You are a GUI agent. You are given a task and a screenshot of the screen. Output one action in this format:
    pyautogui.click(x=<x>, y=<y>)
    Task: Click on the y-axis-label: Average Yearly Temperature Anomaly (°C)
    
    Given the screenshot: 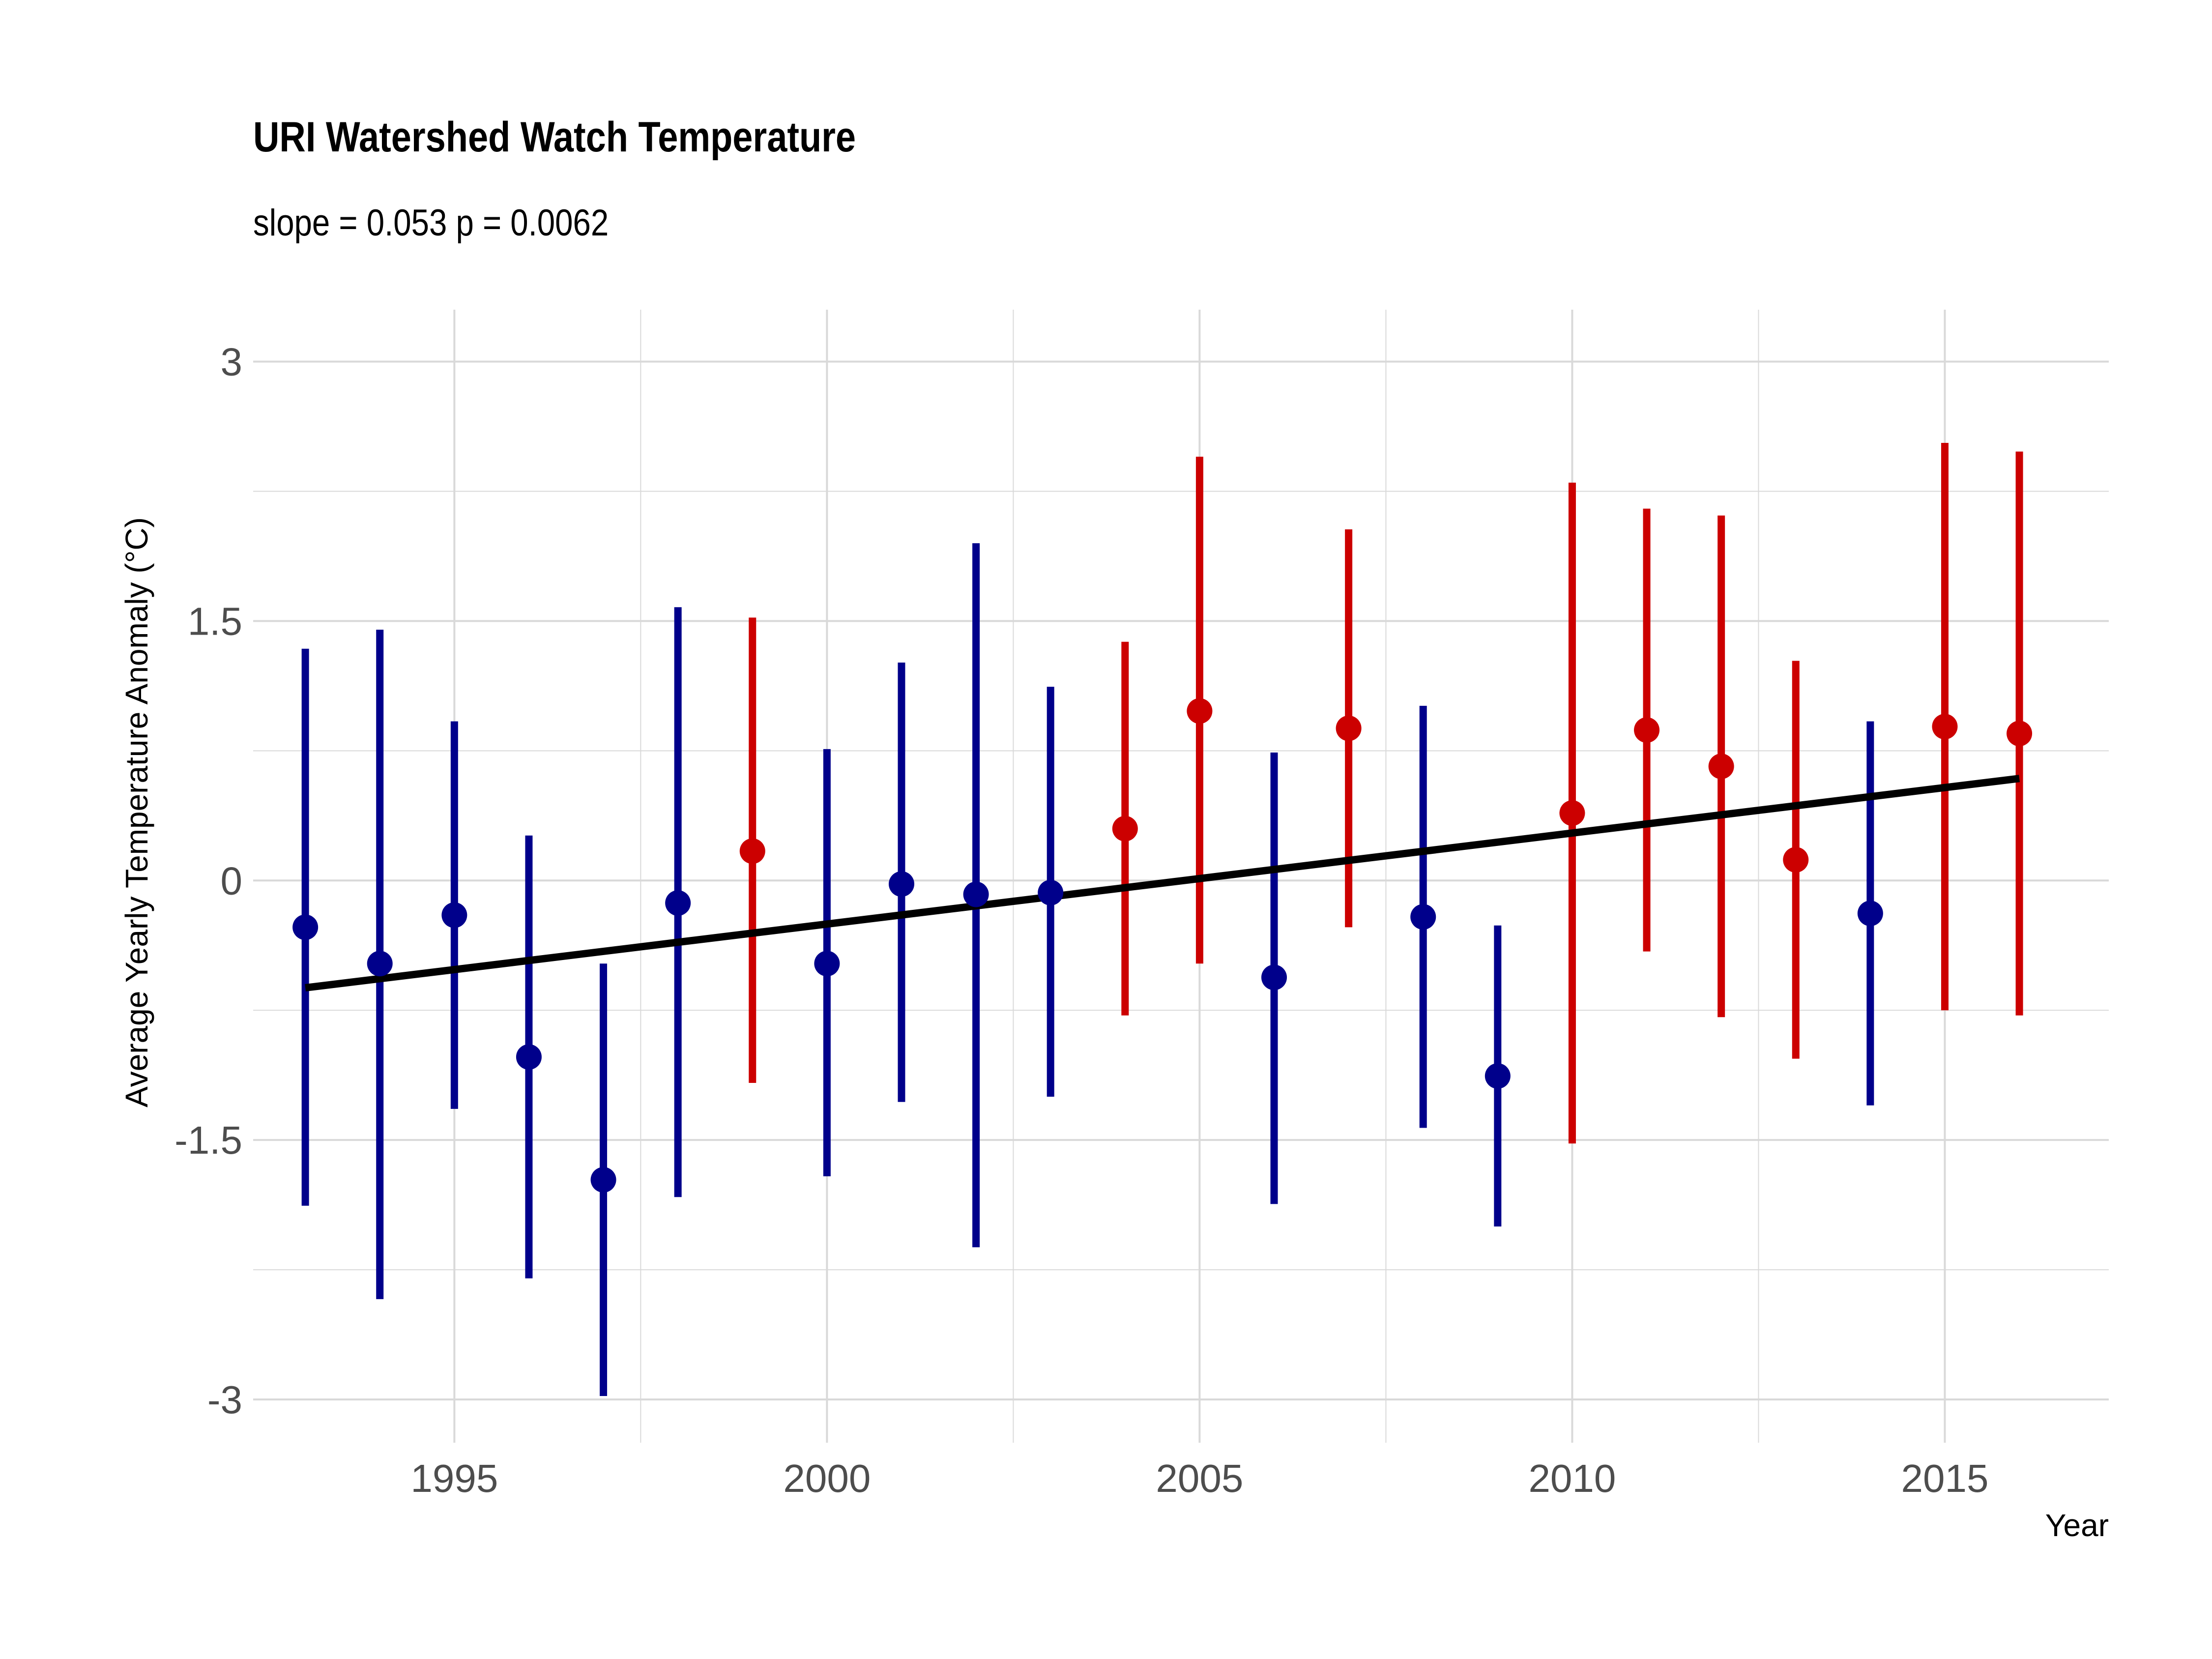 What is the action you would take?
    pyautogui.click(x=136, y=812)
    